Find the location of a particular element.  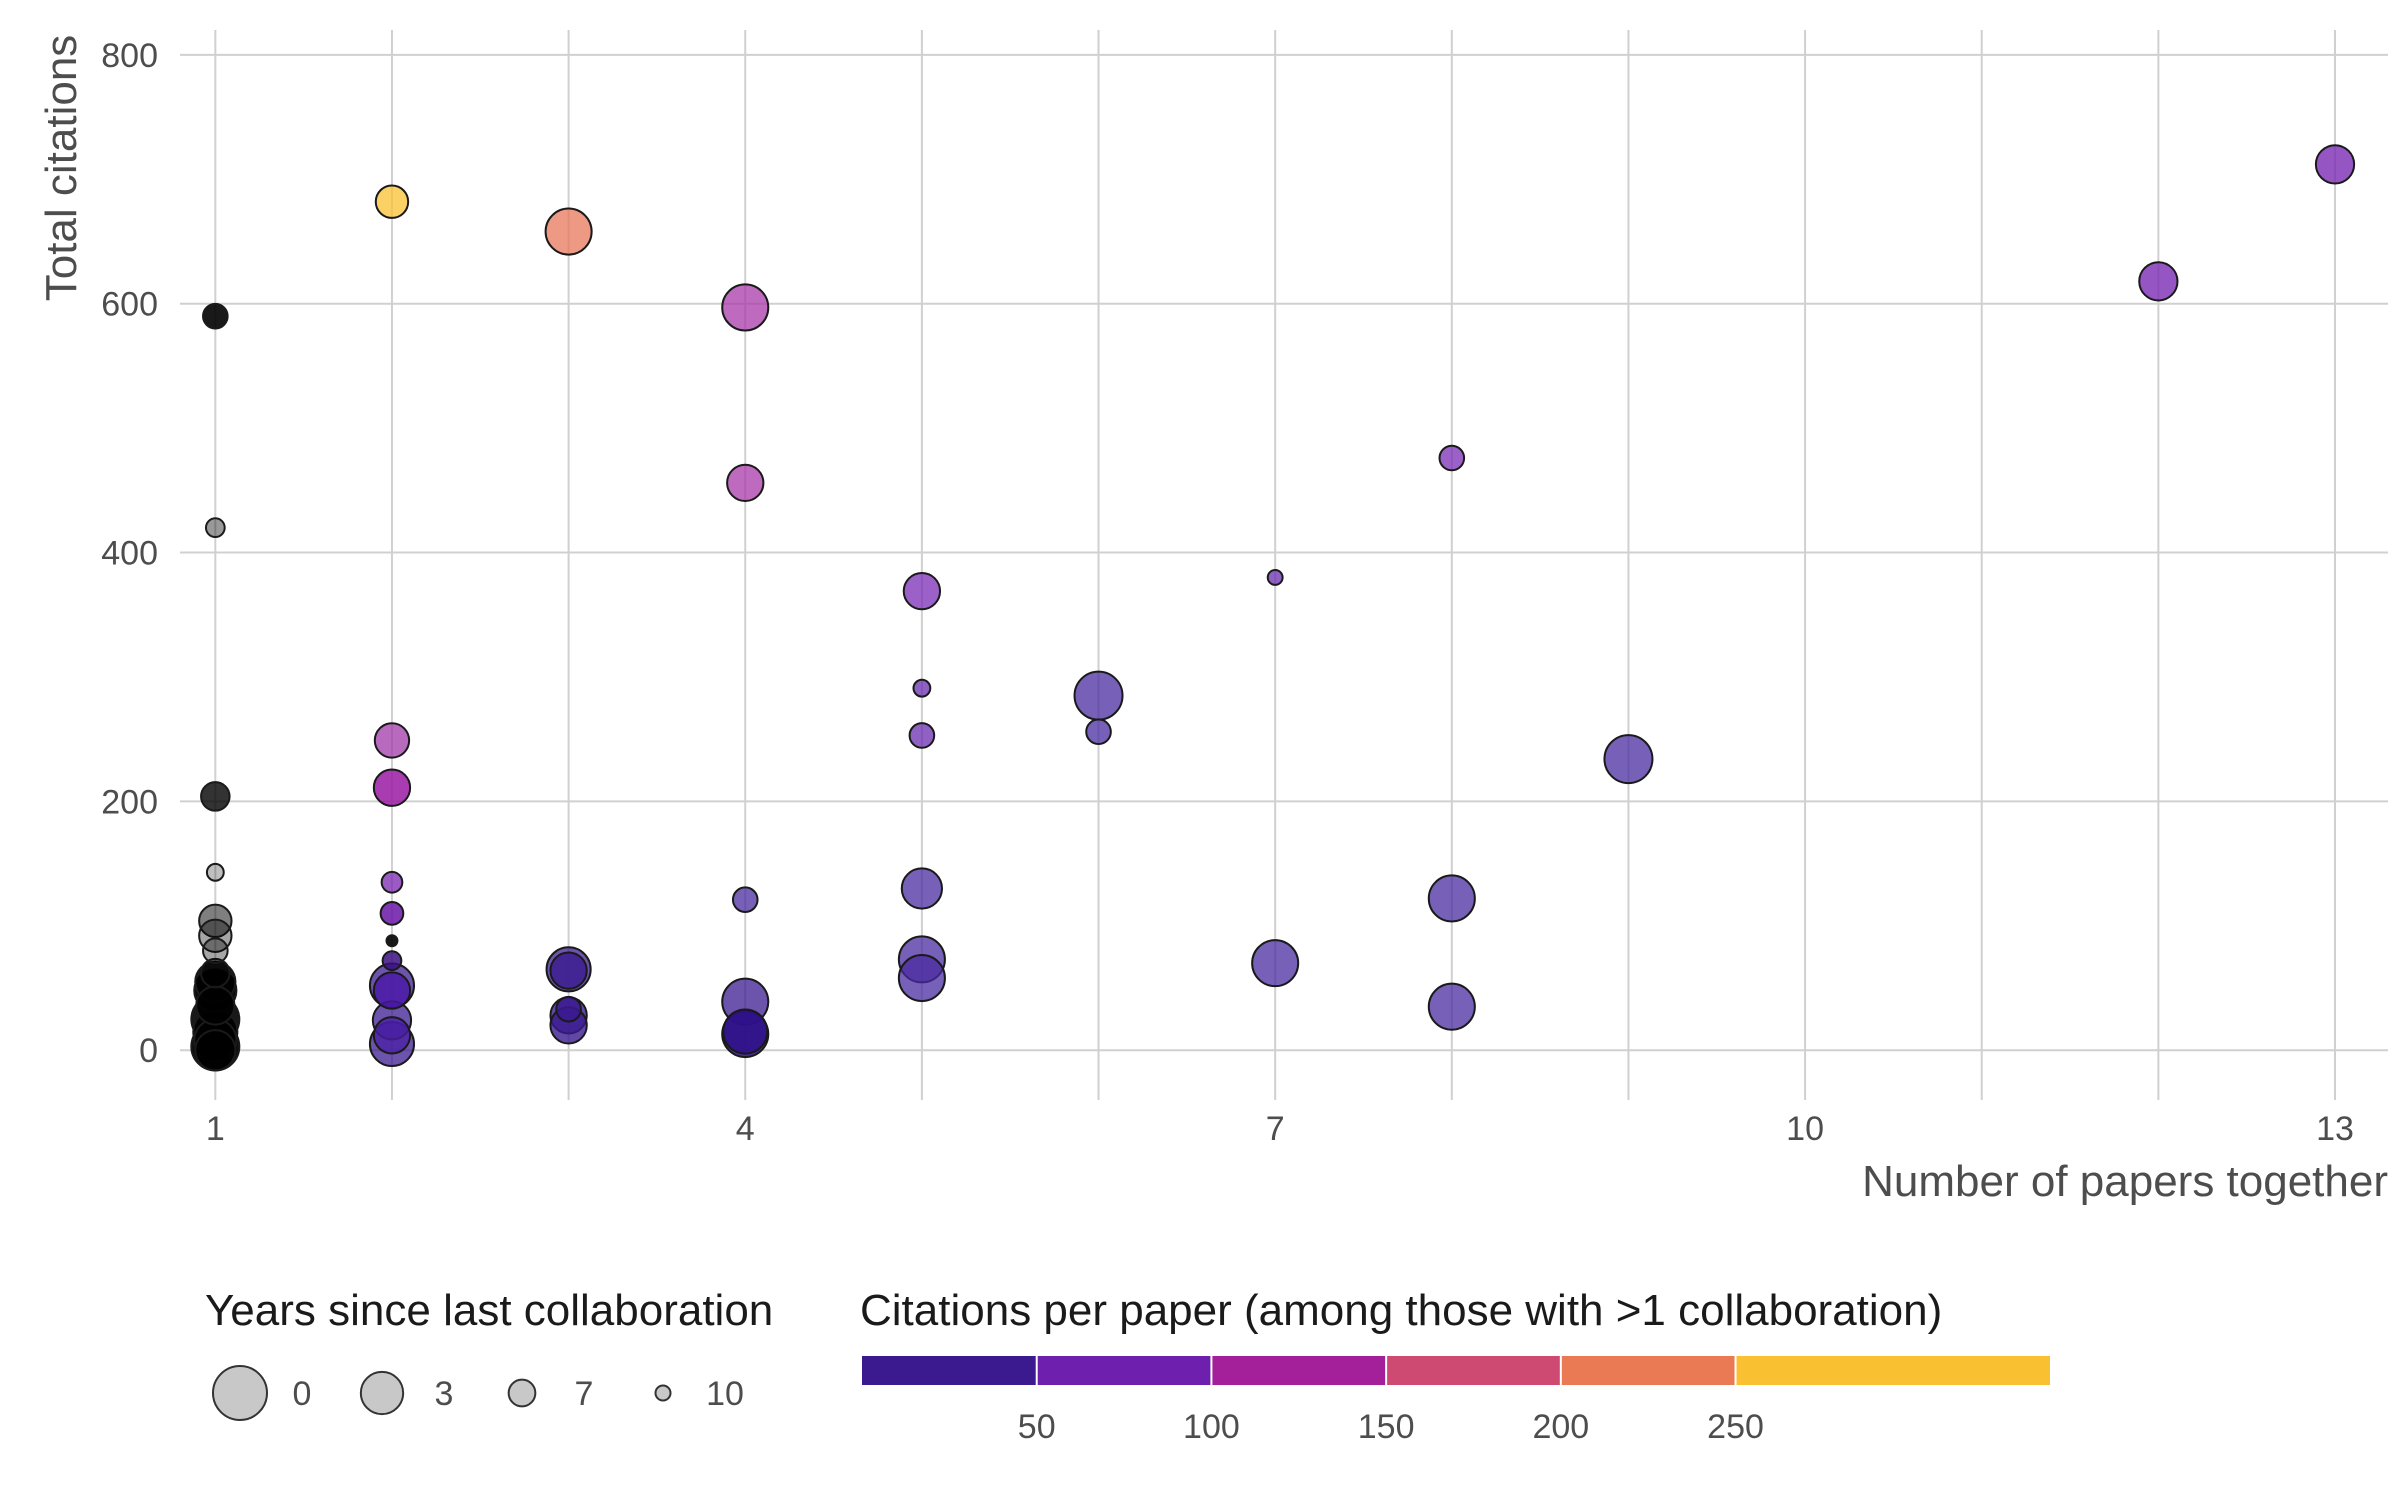

y-tick-label: 400 is located at coordinates (129, 554).